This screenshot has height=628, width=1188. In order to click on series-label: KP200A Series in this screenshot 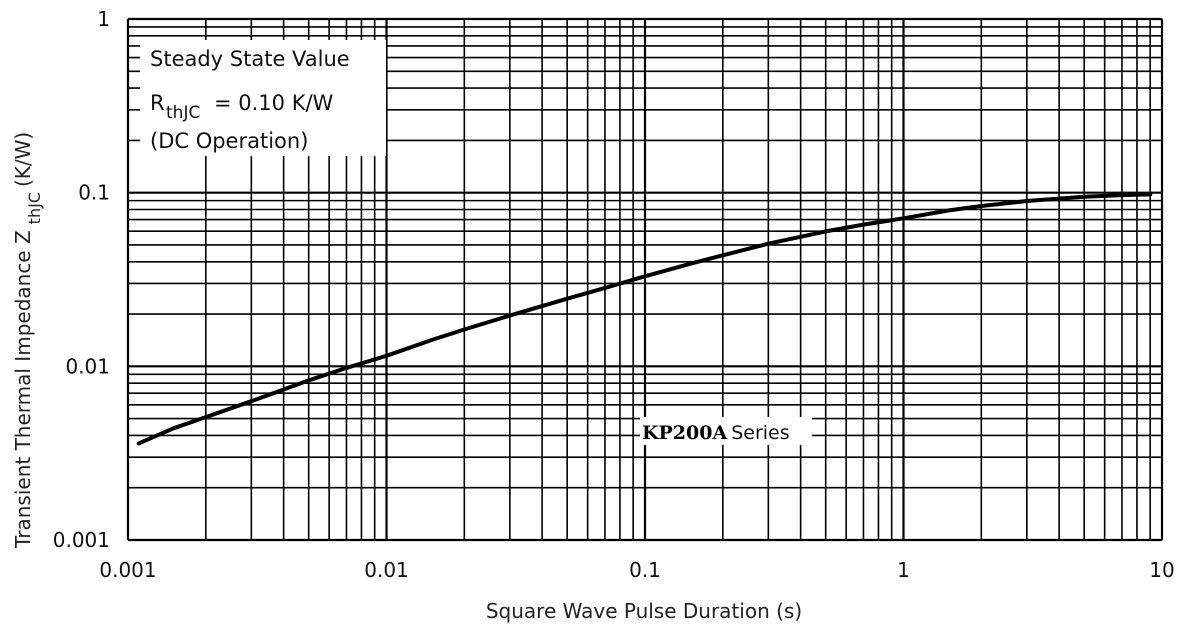, I will do `click(716, 433)`.